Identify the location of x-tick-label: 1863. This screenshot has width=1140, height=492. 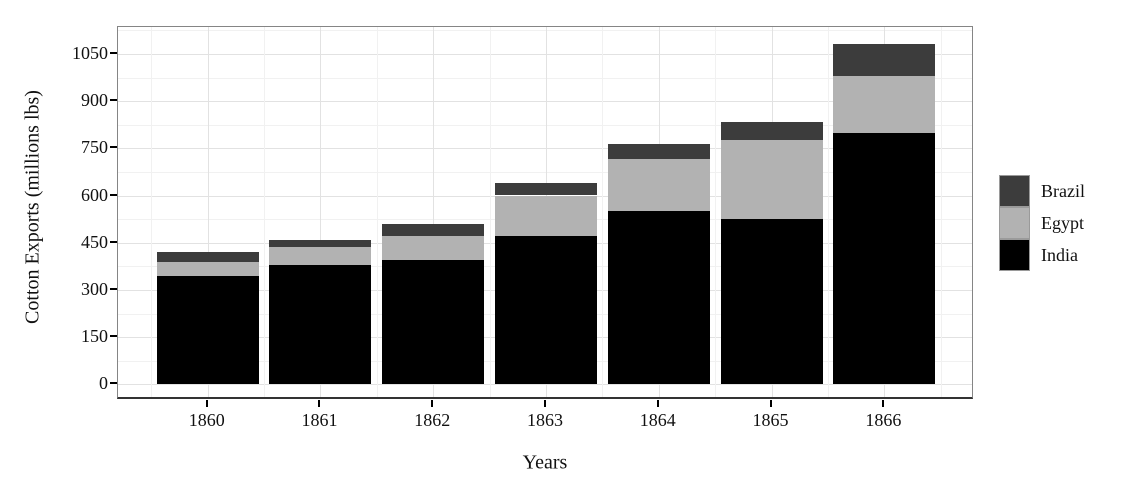
(545, 420).